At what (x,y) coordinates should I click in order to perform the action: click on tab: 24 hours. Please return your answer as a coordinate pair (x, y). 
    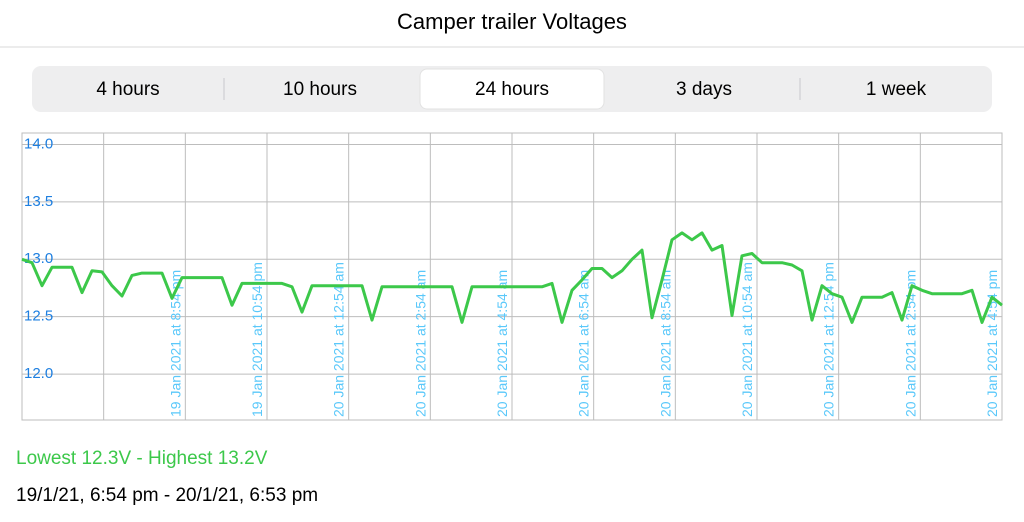
    Looking at the image, I should click on (512, 89).